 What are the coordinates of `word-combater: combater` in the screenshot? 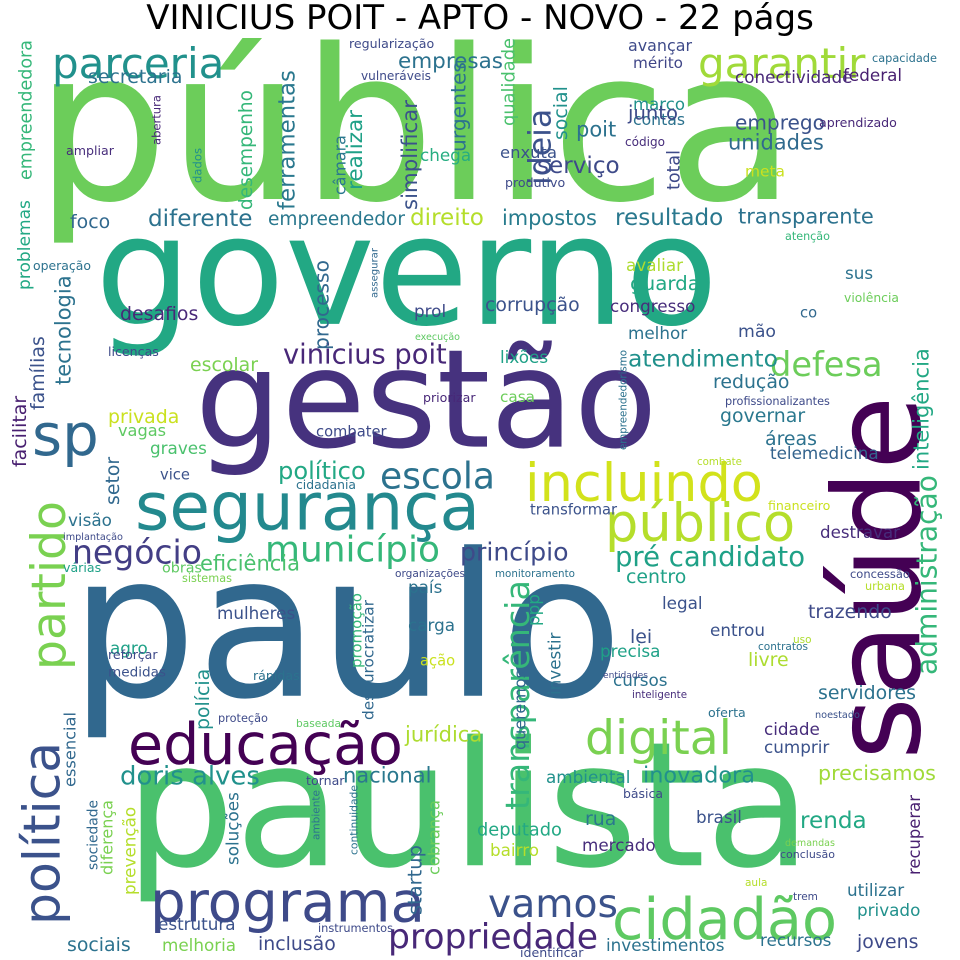 It's located at (351, 431).